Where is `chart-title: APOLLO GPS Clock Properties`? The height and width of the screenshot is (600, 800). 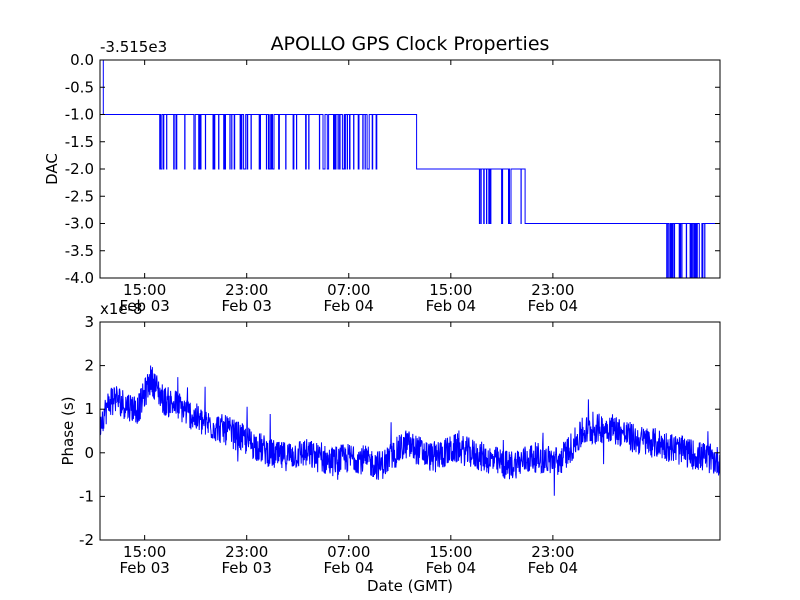
chart-title: APOLLO GPS Clock Properties is located at coordinates (410, 44).